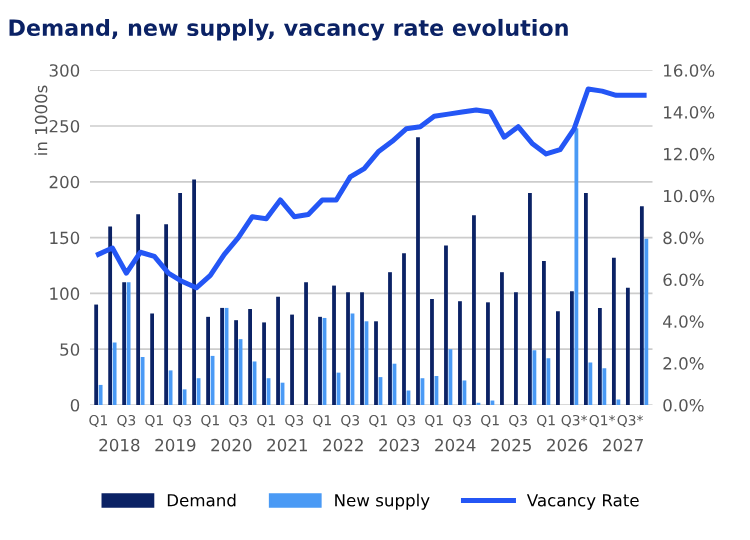 The width and height of the screenshot is (750, 540). I want to click on legend-label: Demand, so click(201, 500).